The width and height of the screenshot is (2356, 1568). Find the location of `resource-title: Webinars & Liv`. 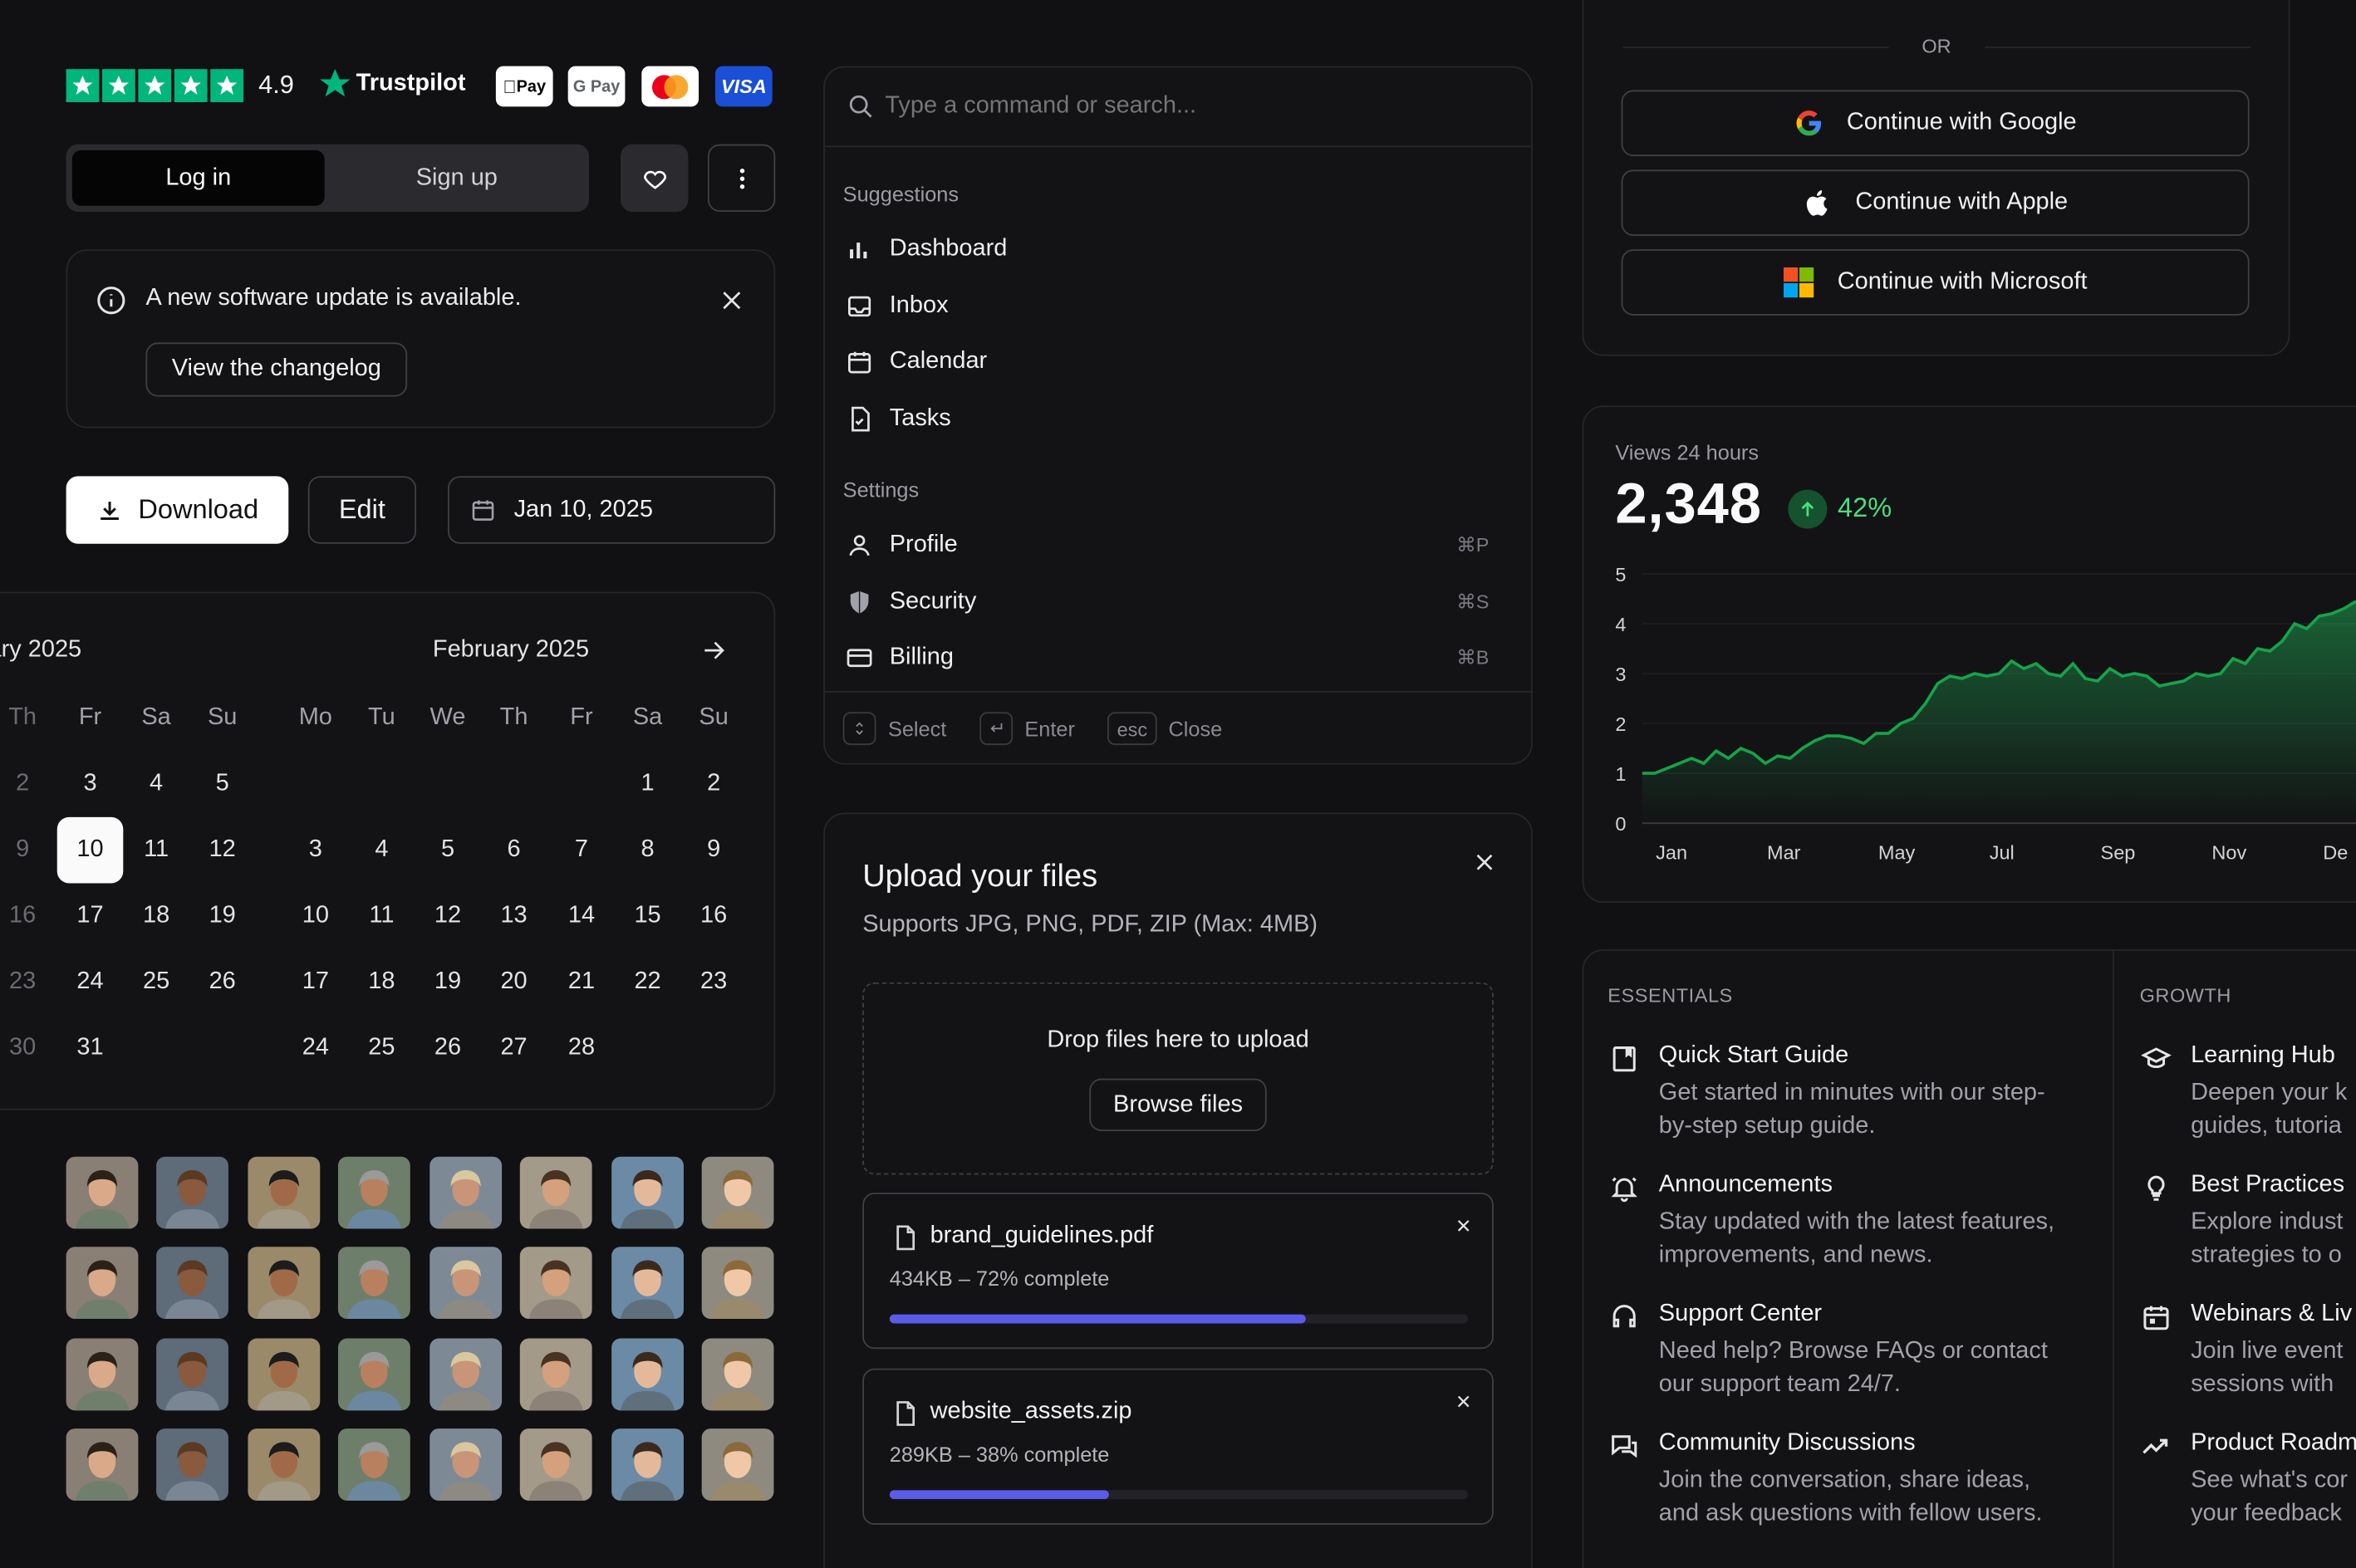

resource-title: Webinars & Liv is located at coordinates (2272, 1314).